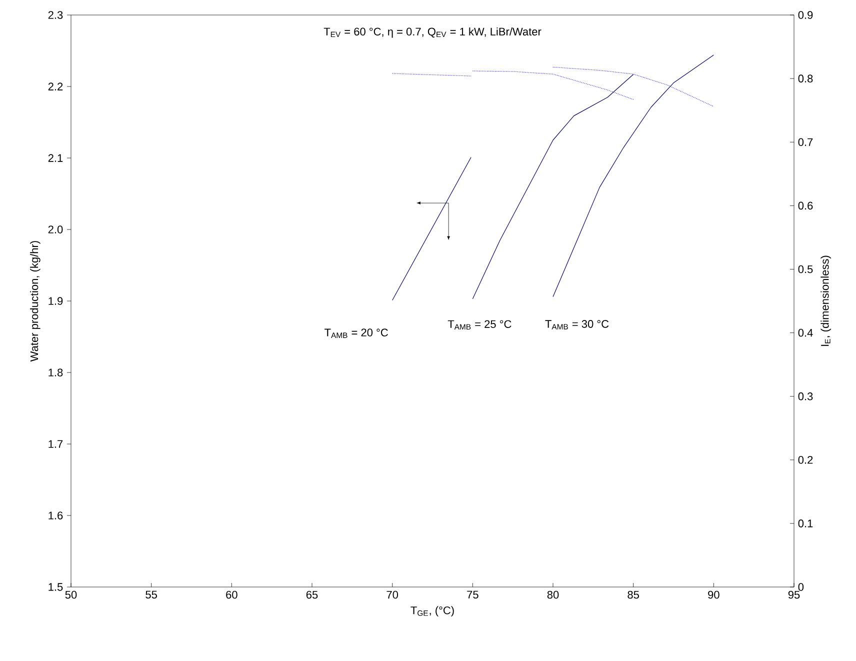 The width and height of the screenshot is (856, 661). I want to click on y2-tick-label: 0.9, so click(805, 15).